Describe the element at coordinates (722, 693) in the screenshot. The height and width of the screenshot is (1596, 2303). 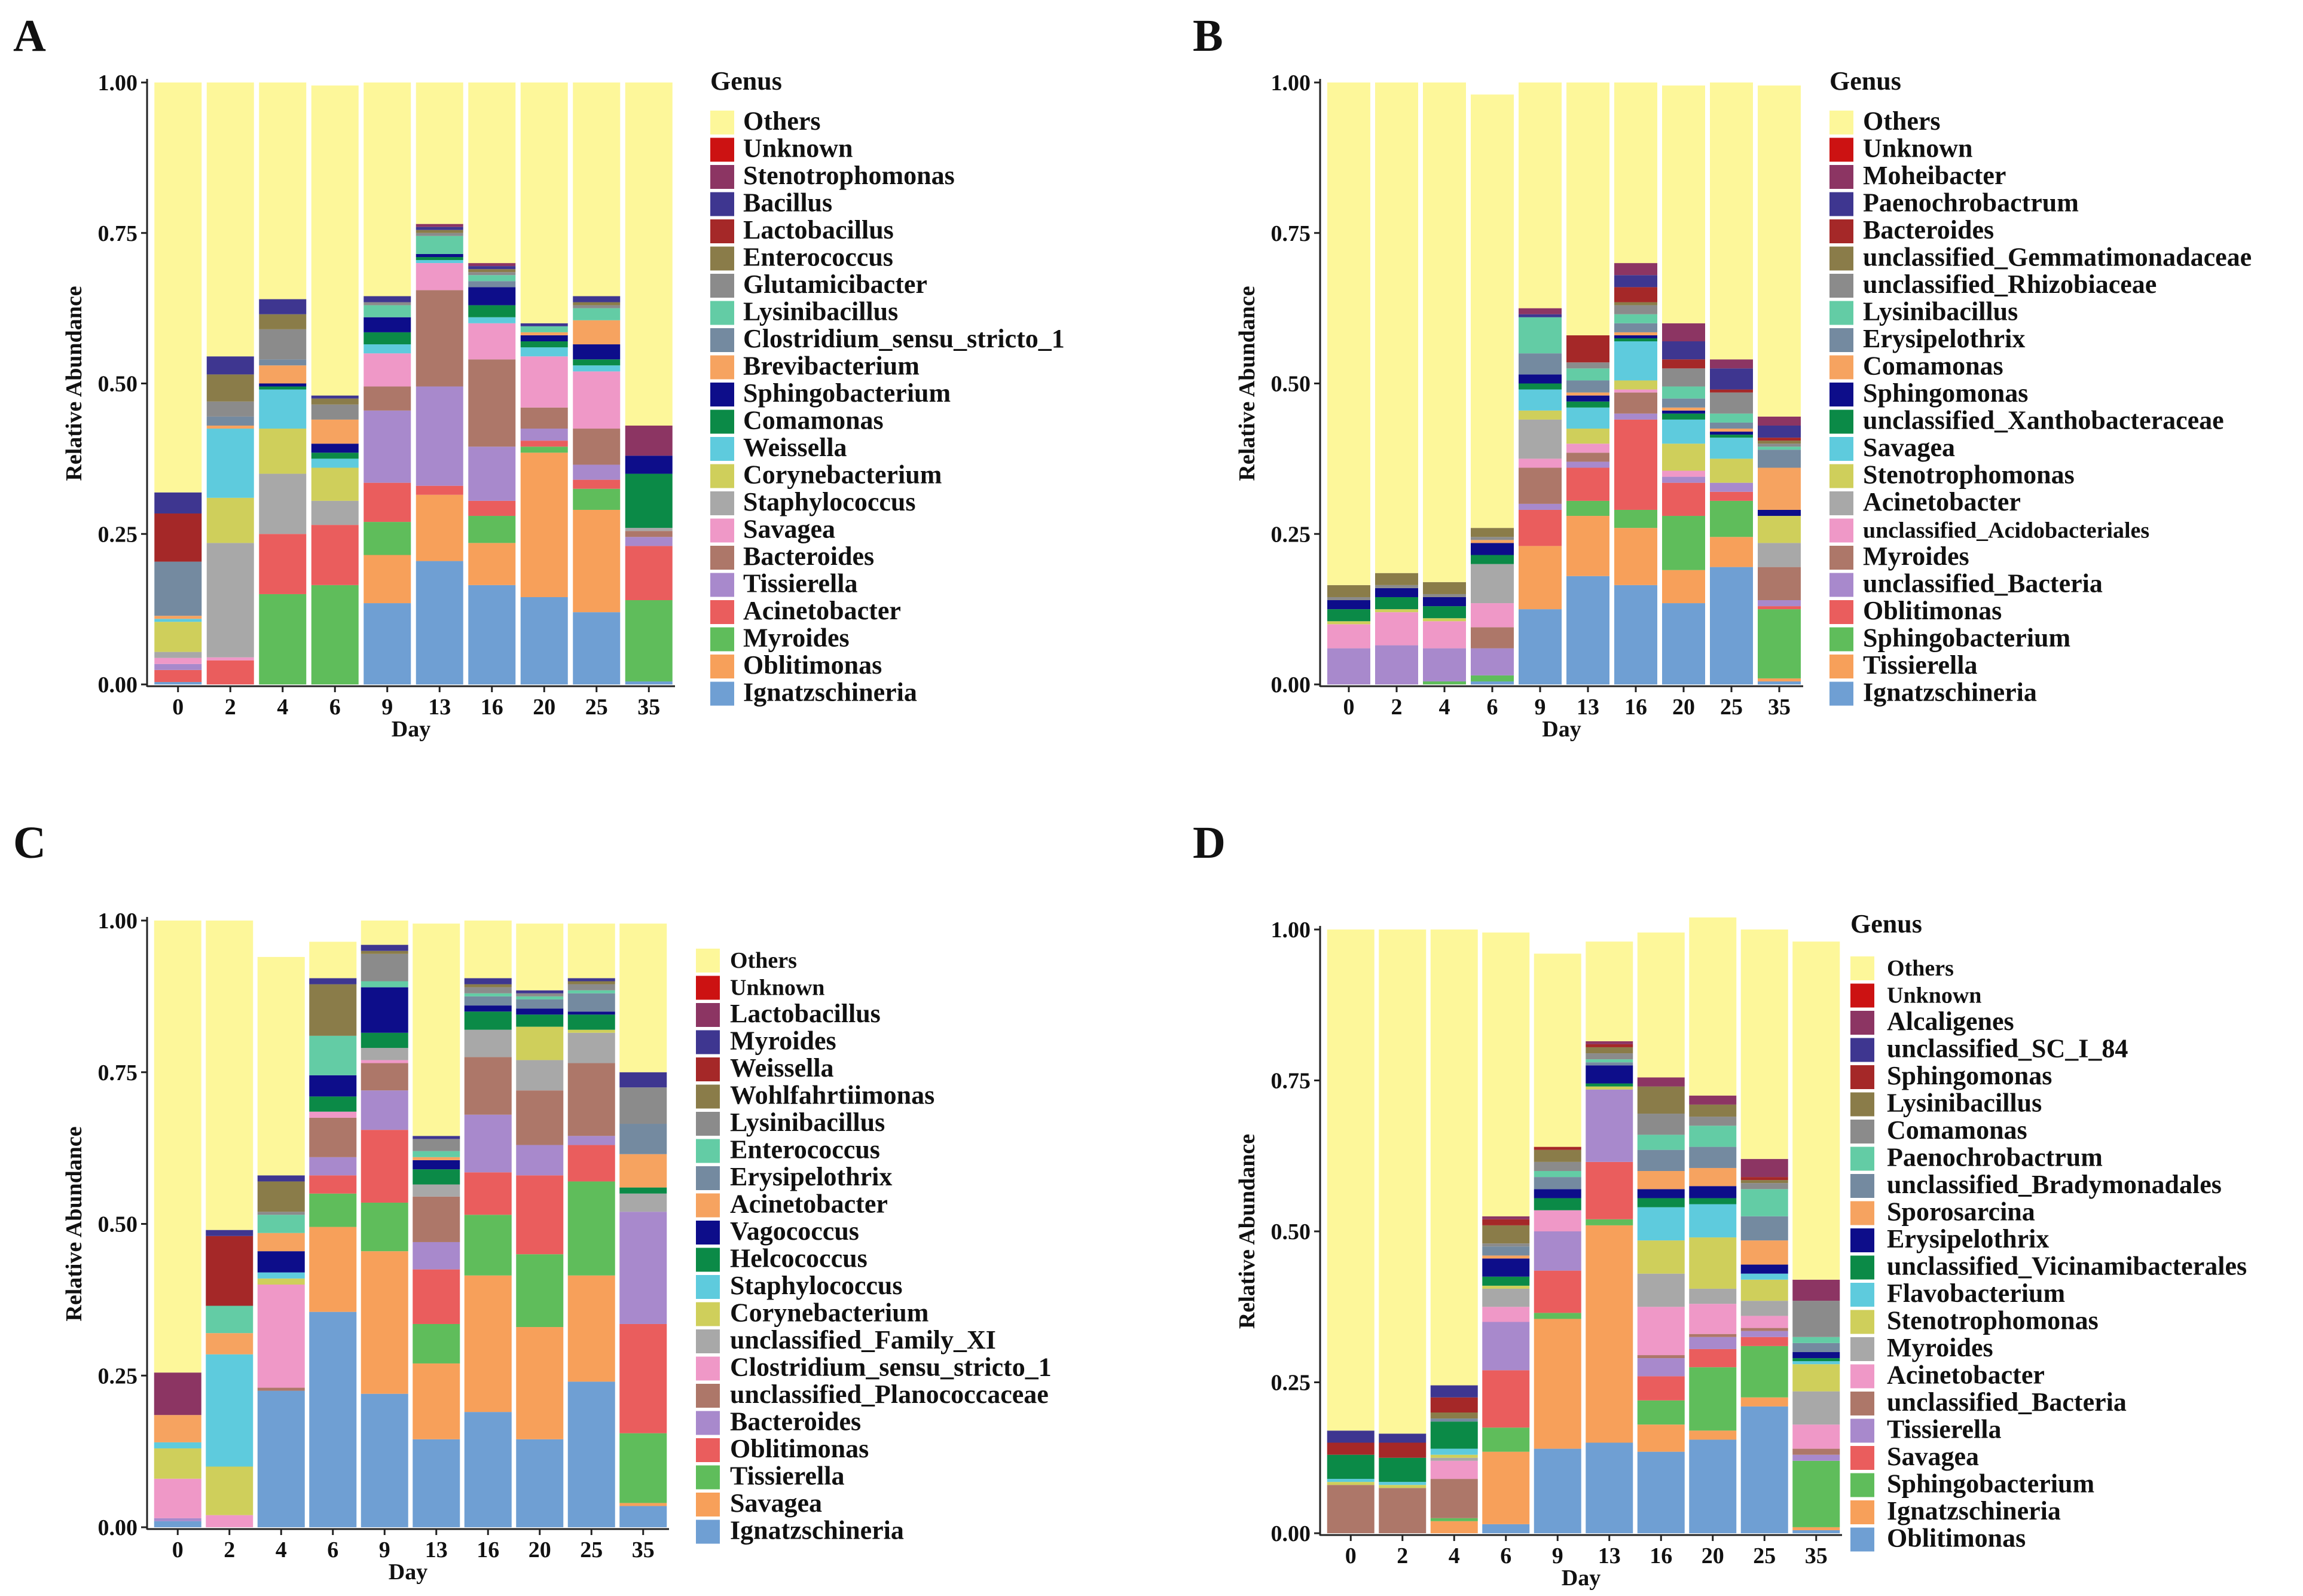
I see `legend-swatch-ignatzschineria` at that location.